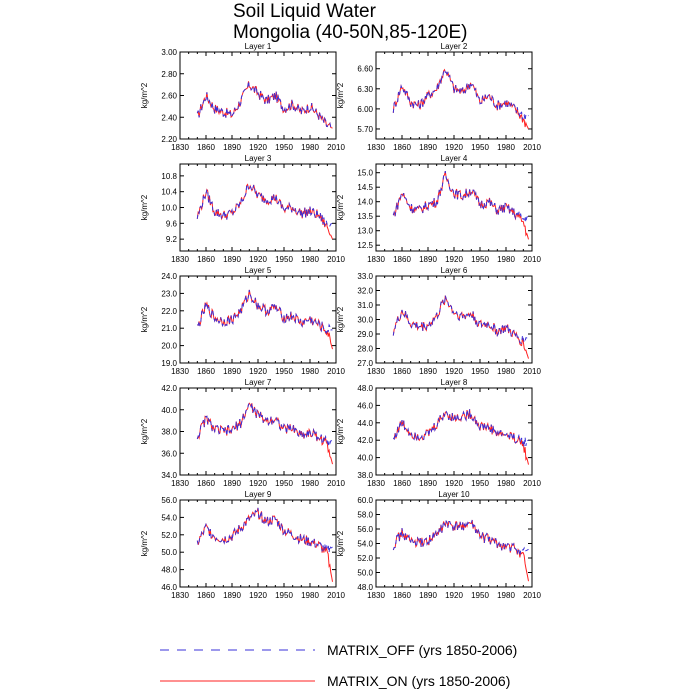 The width and height of the screenshot is (700, 700). Describe the element at coordinates (169, 208) in the screenshot. I see `y-tick-label: 10.0` at that location.